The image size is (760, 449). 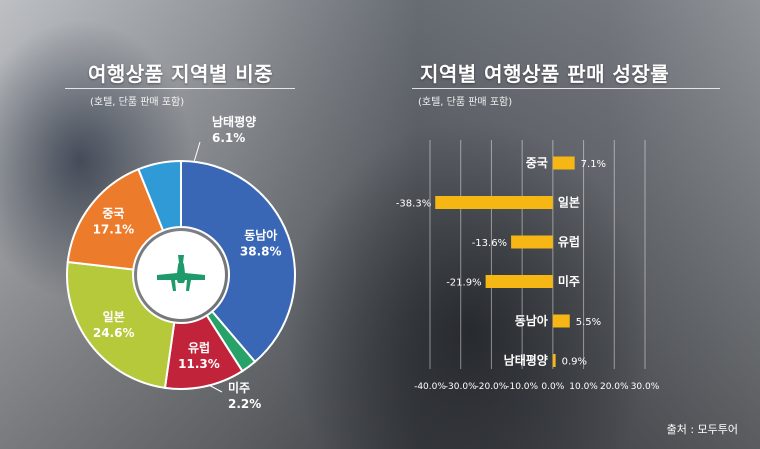 What do you see at coordinates (519, 281) in the screenshot?
I see `bar-미주` at bounding box center [519, 281].